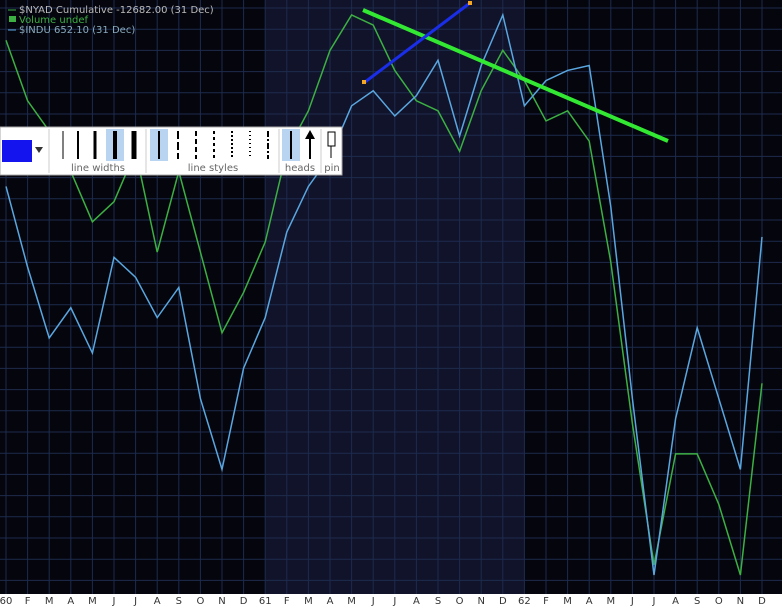 Image resolution: width=782 pixels, height=608 pixels. Describe the element at coordinates (310, 134) in the screenshot. I see `heads-arrow` at that location.